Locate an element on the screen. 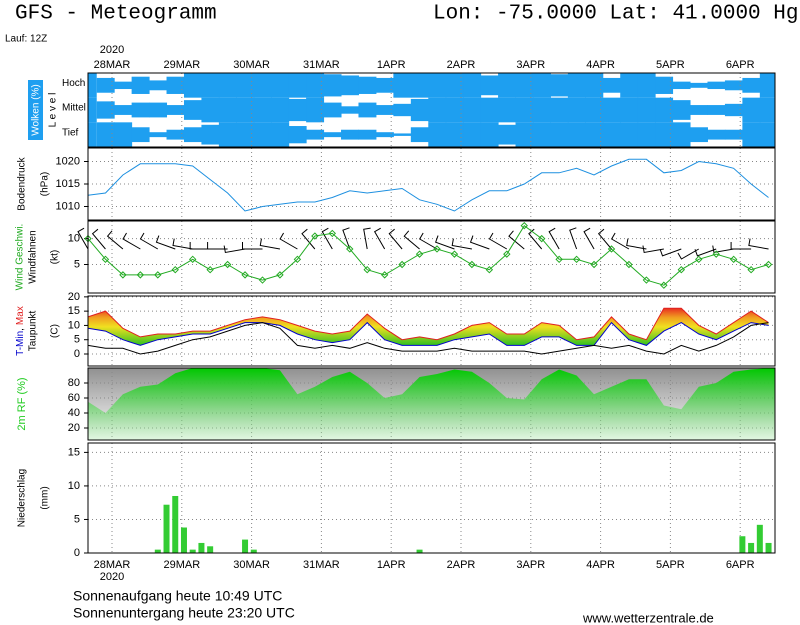  y-tick-label: 40 is located at coordinates (74, 413).